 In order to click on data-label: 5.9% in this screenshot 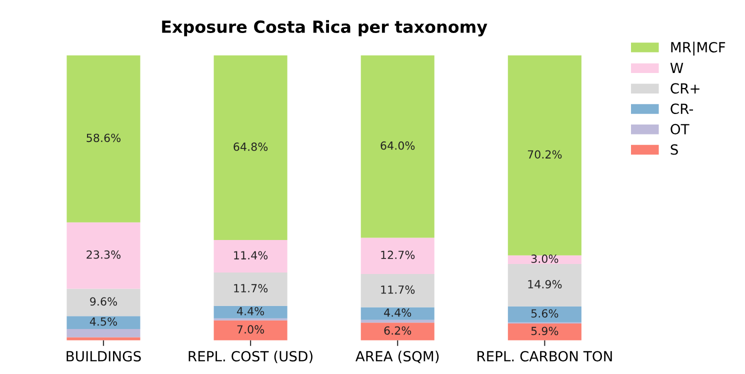, I will do `click(544, 331)`.